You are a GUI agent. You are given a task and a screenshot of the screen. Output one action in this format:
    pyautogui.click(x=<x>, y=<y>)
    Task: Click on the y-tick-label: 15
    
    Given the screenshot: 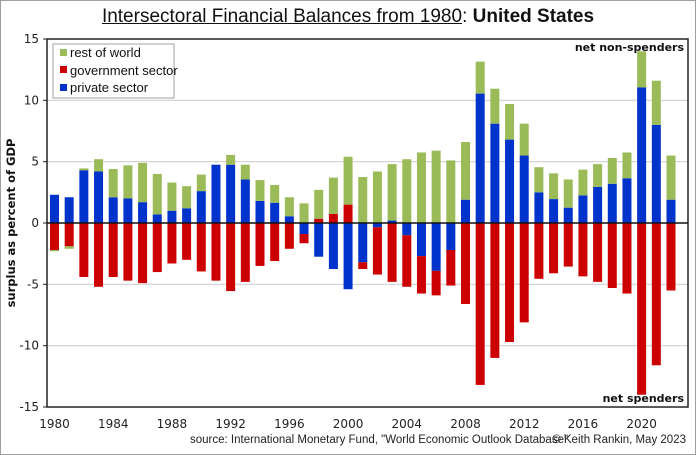 What is the action you would take?
    pyautogui.click(x=31, y=39)
    